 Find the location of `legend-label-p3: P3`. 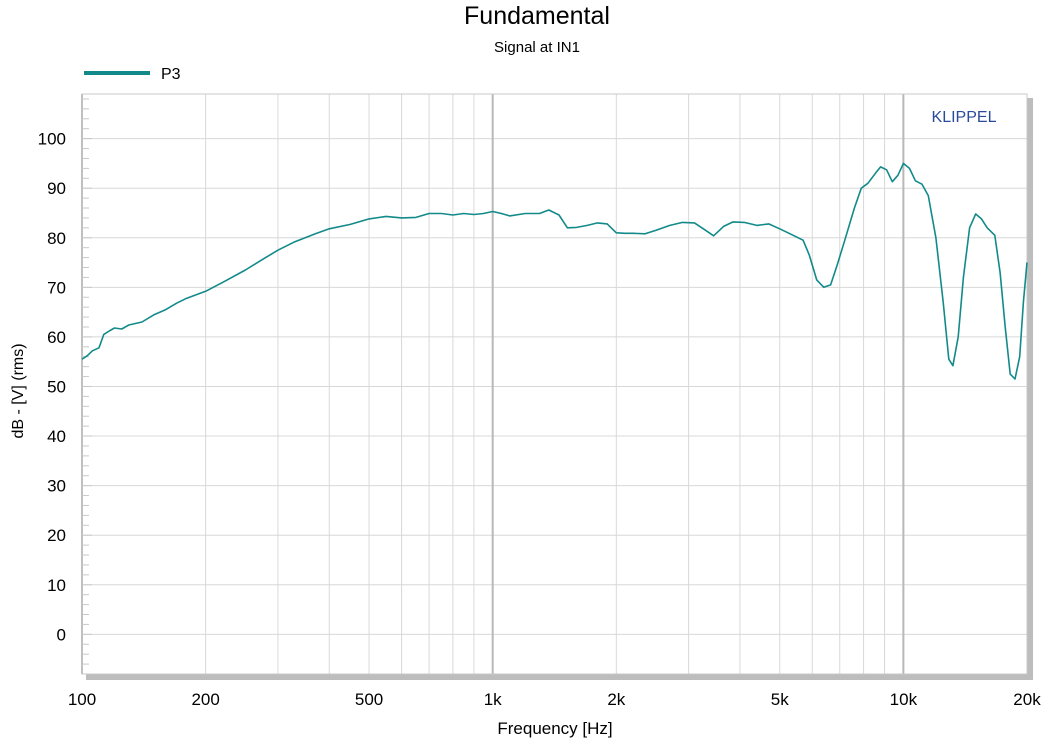

legend-label-p3: P3 is located at coordinates (171, 74).